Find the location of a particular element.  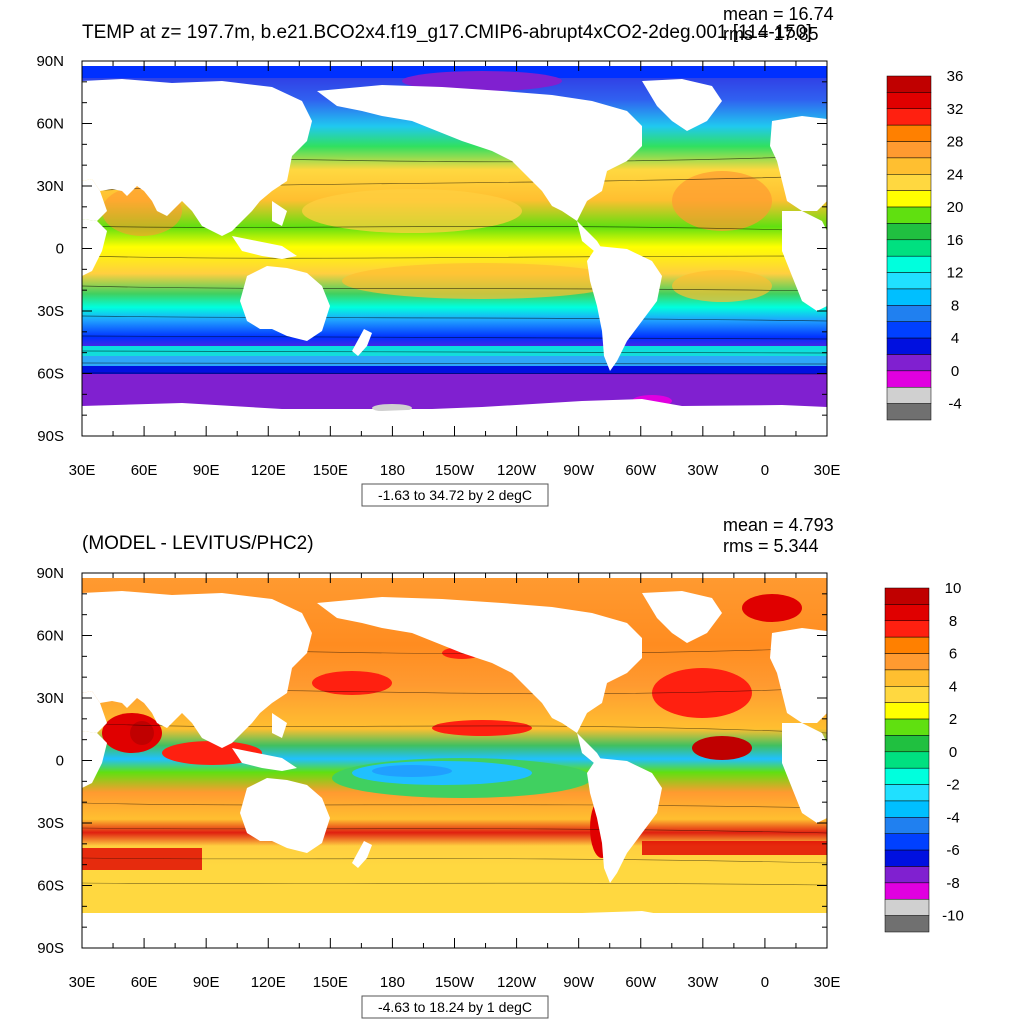

mean-label: mean = 16.74 is located at coordinates (778, 14).